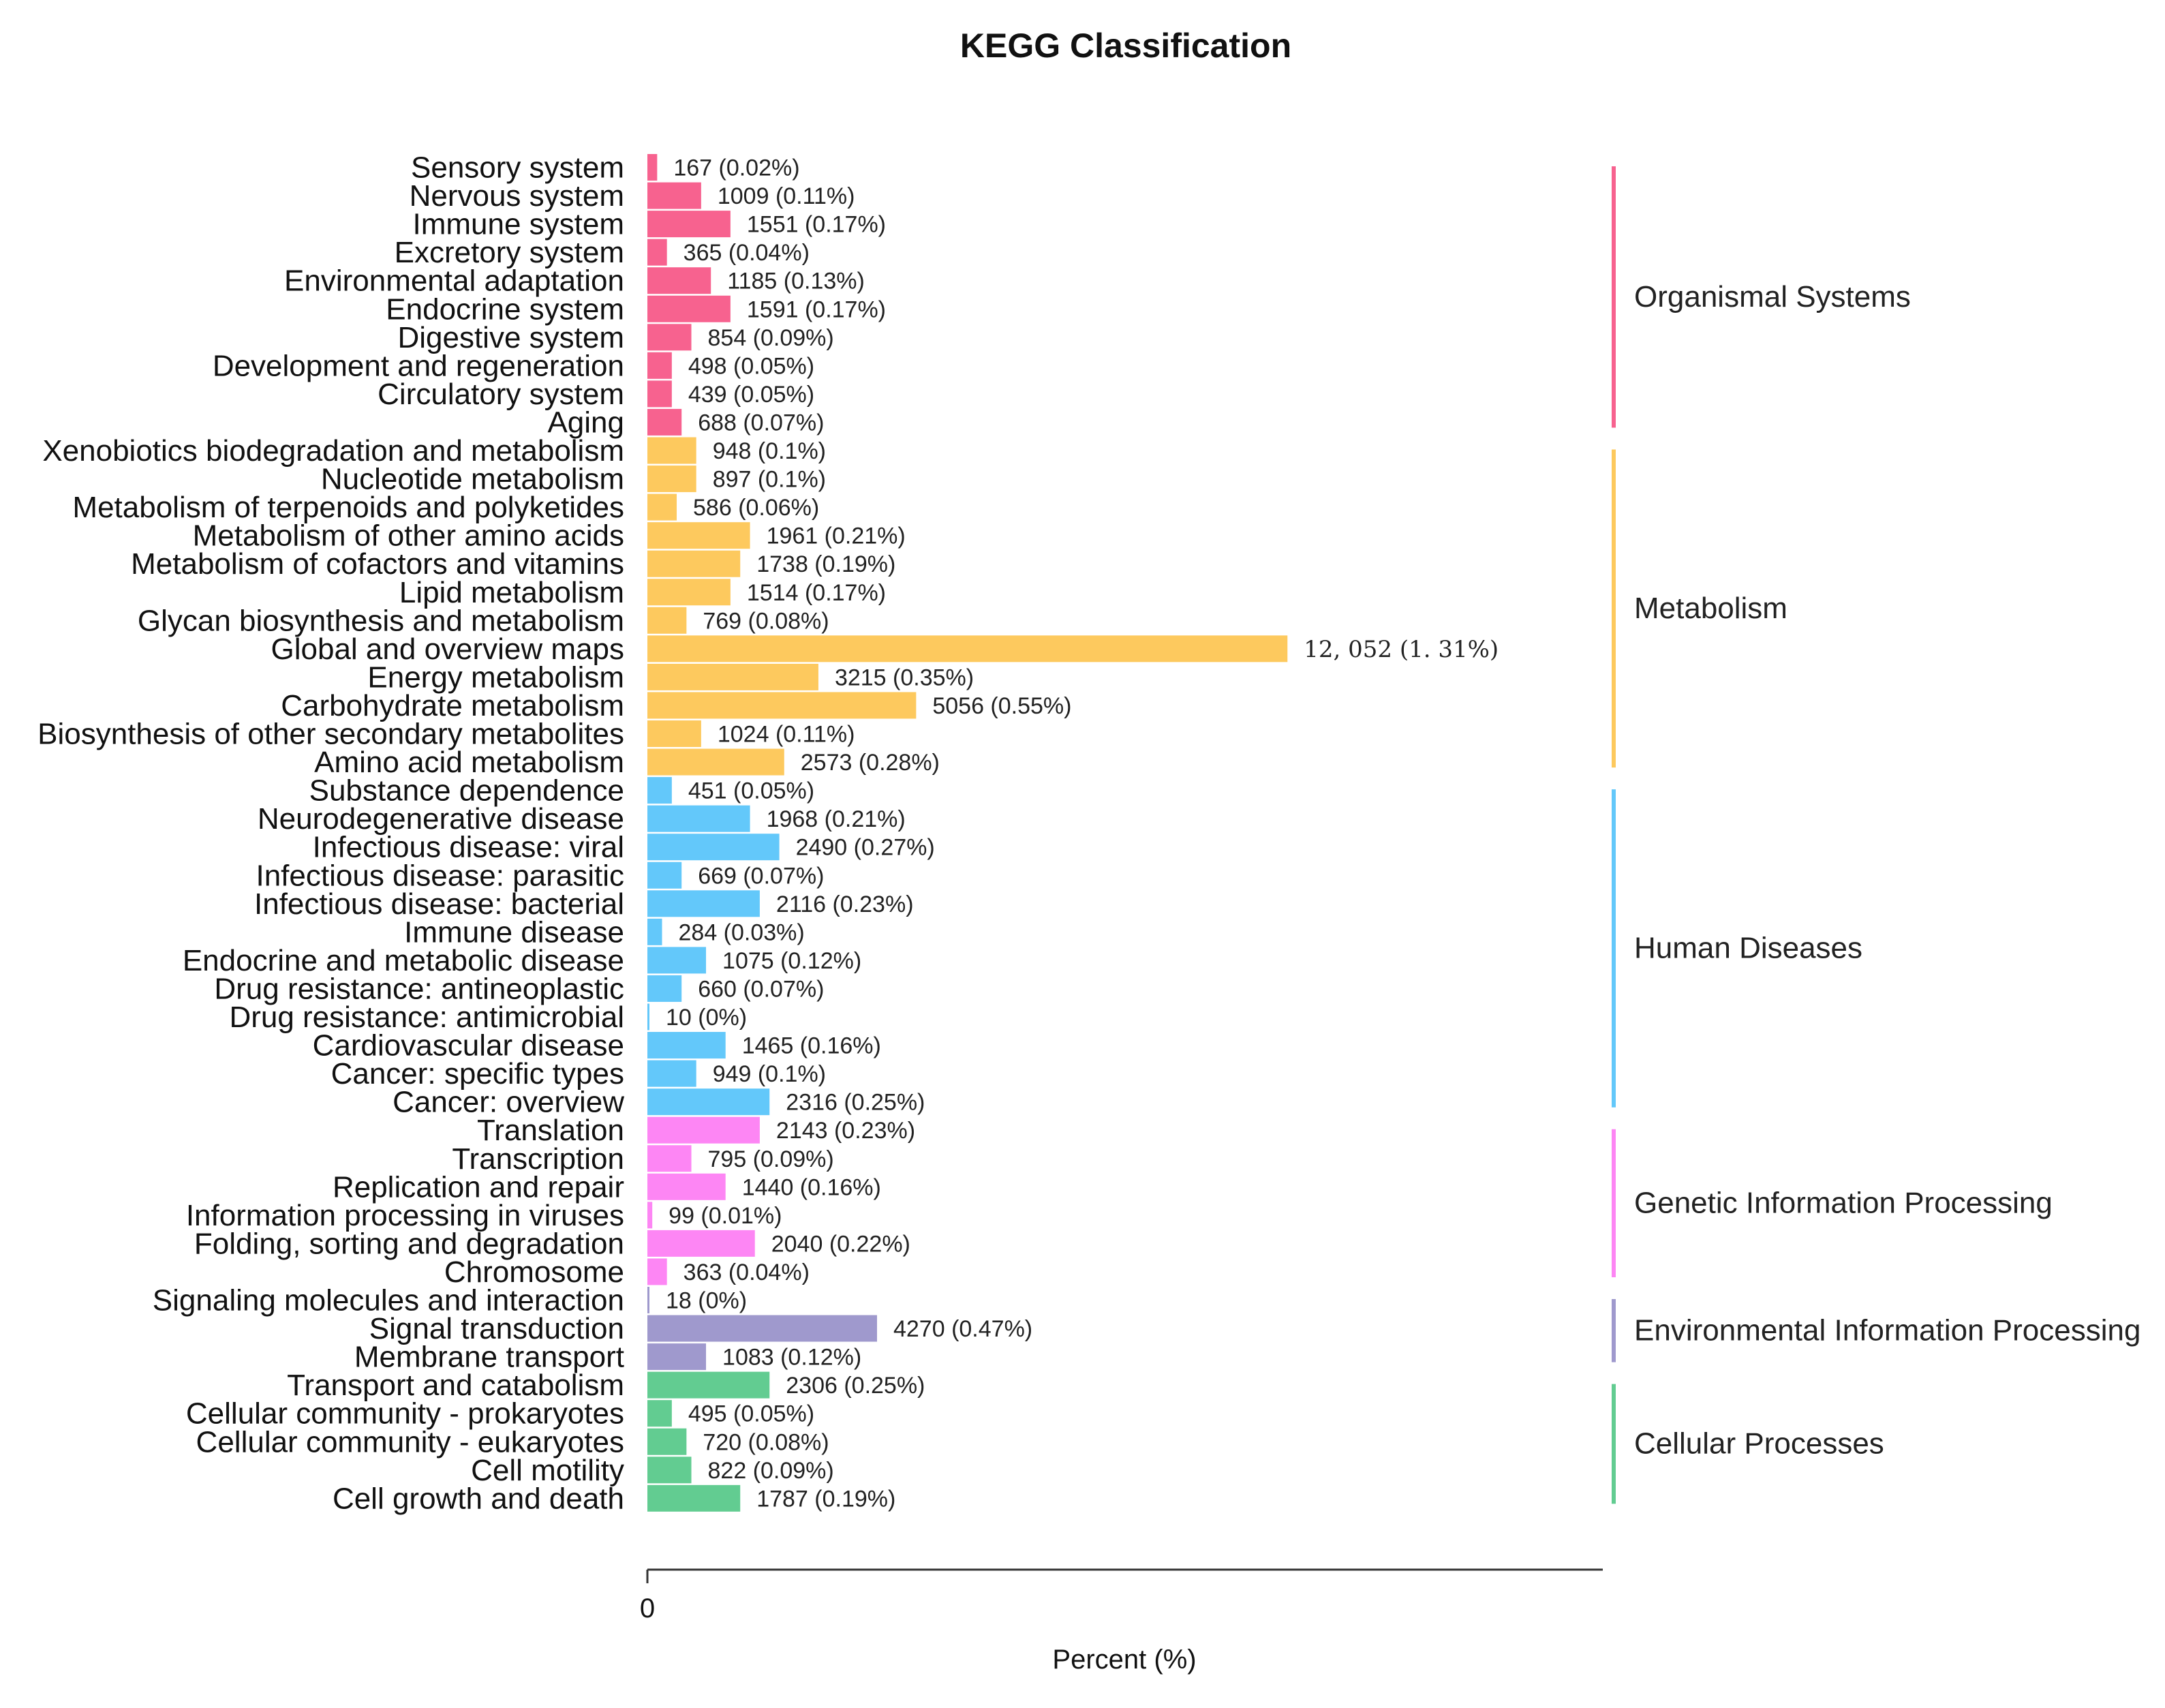 This screenshot has height=1708, width=2165. Describe the element at coordinates (440, 875) in the screenshot. I see `category-label: Infectious disease: parasitic` at that location.